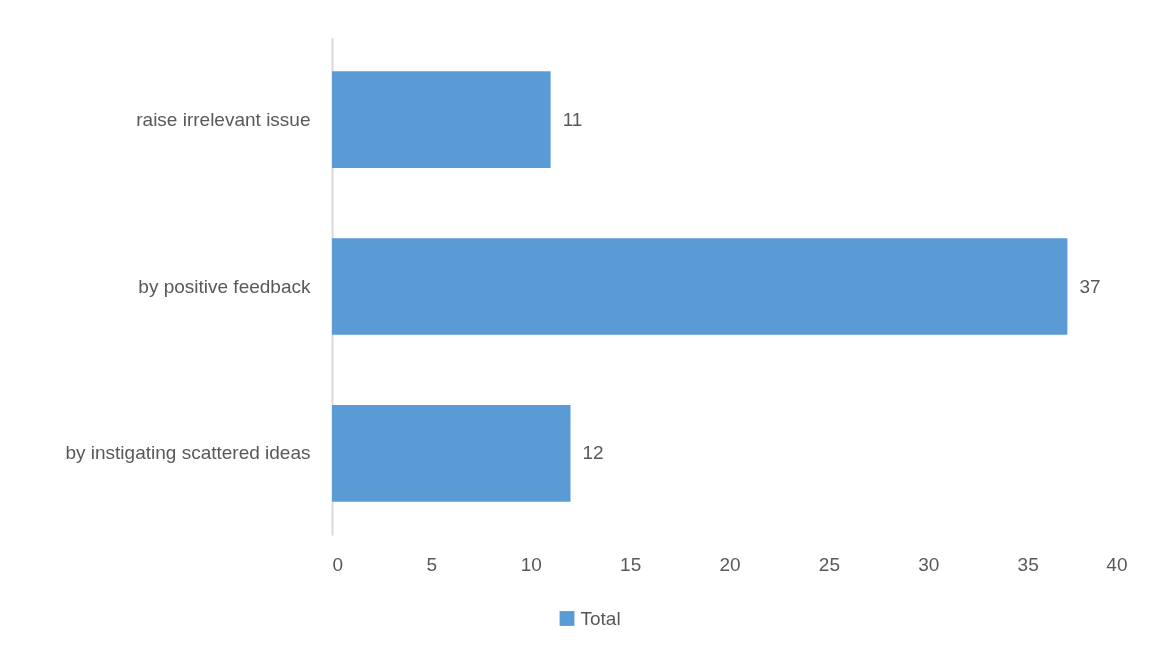  What do you see at coordinates (338, 564) in the screenshot?
I see `x-tick-label: 0` at bounding box center [338, 564].